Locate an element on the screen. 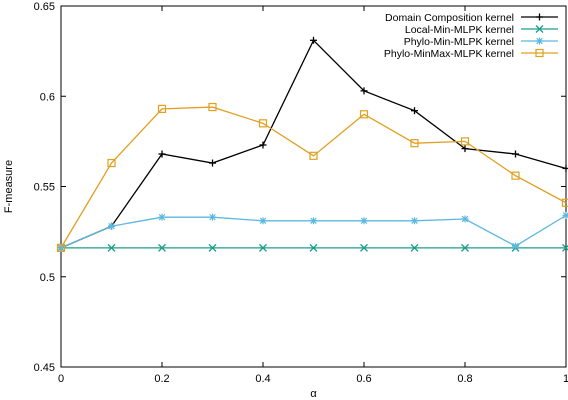 The width and height of the screenshot is (568, 400). y-tick-label: 0.65 is located at coordinates (44, 7).